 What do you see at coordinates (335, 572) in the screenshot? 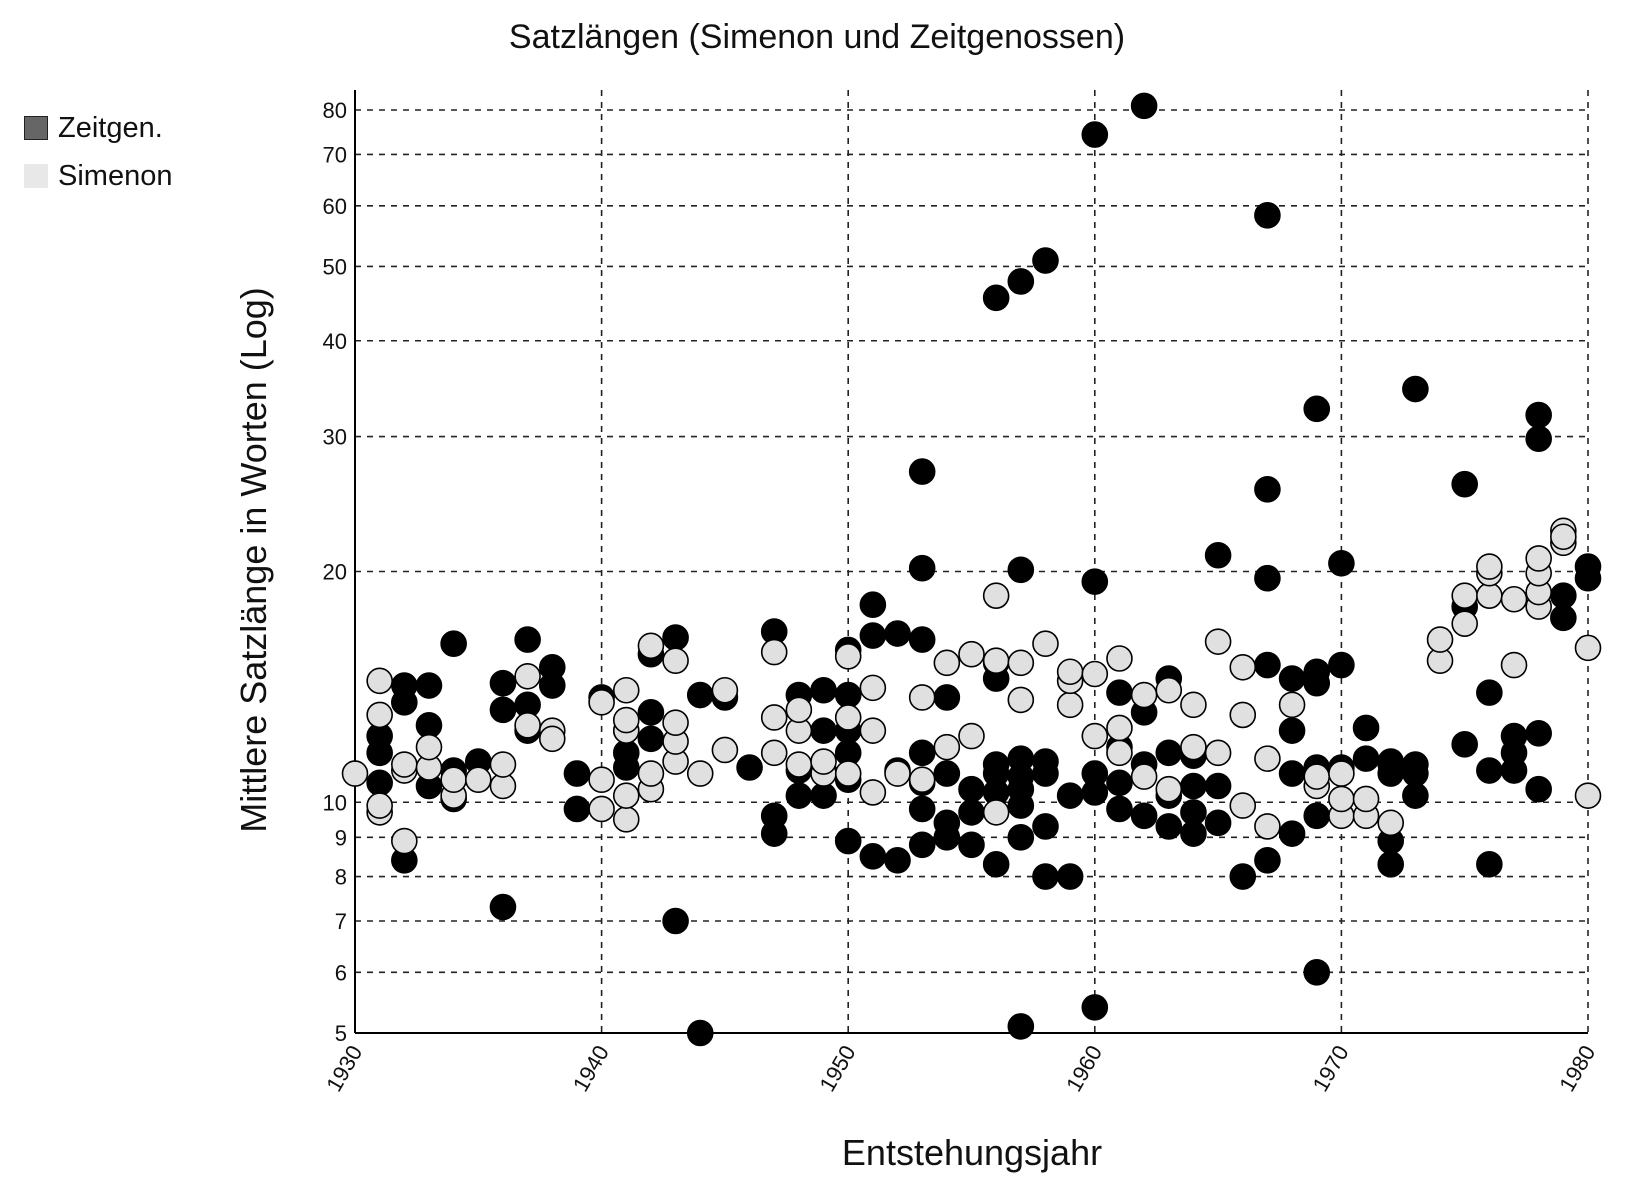
I see `y-tick-label: 20` at bounding box center [335, 572].